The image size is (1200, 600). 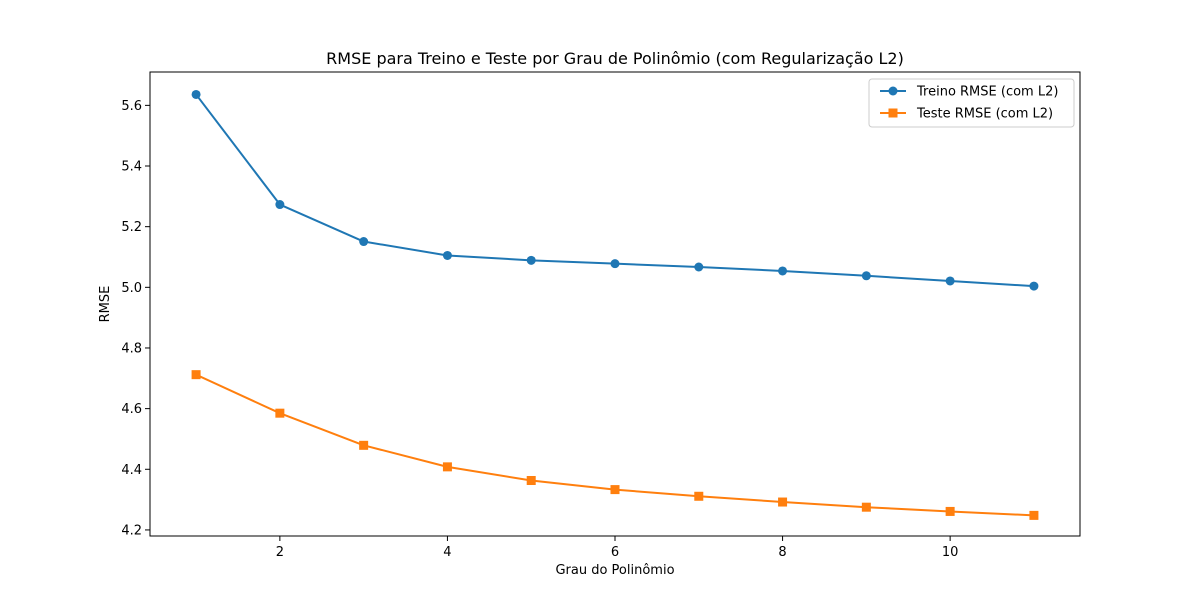 What do you see at coordinates (131, 348) in the screenshot?
I see `y-tick-label: 4.8` at bounding box center [131, 348].